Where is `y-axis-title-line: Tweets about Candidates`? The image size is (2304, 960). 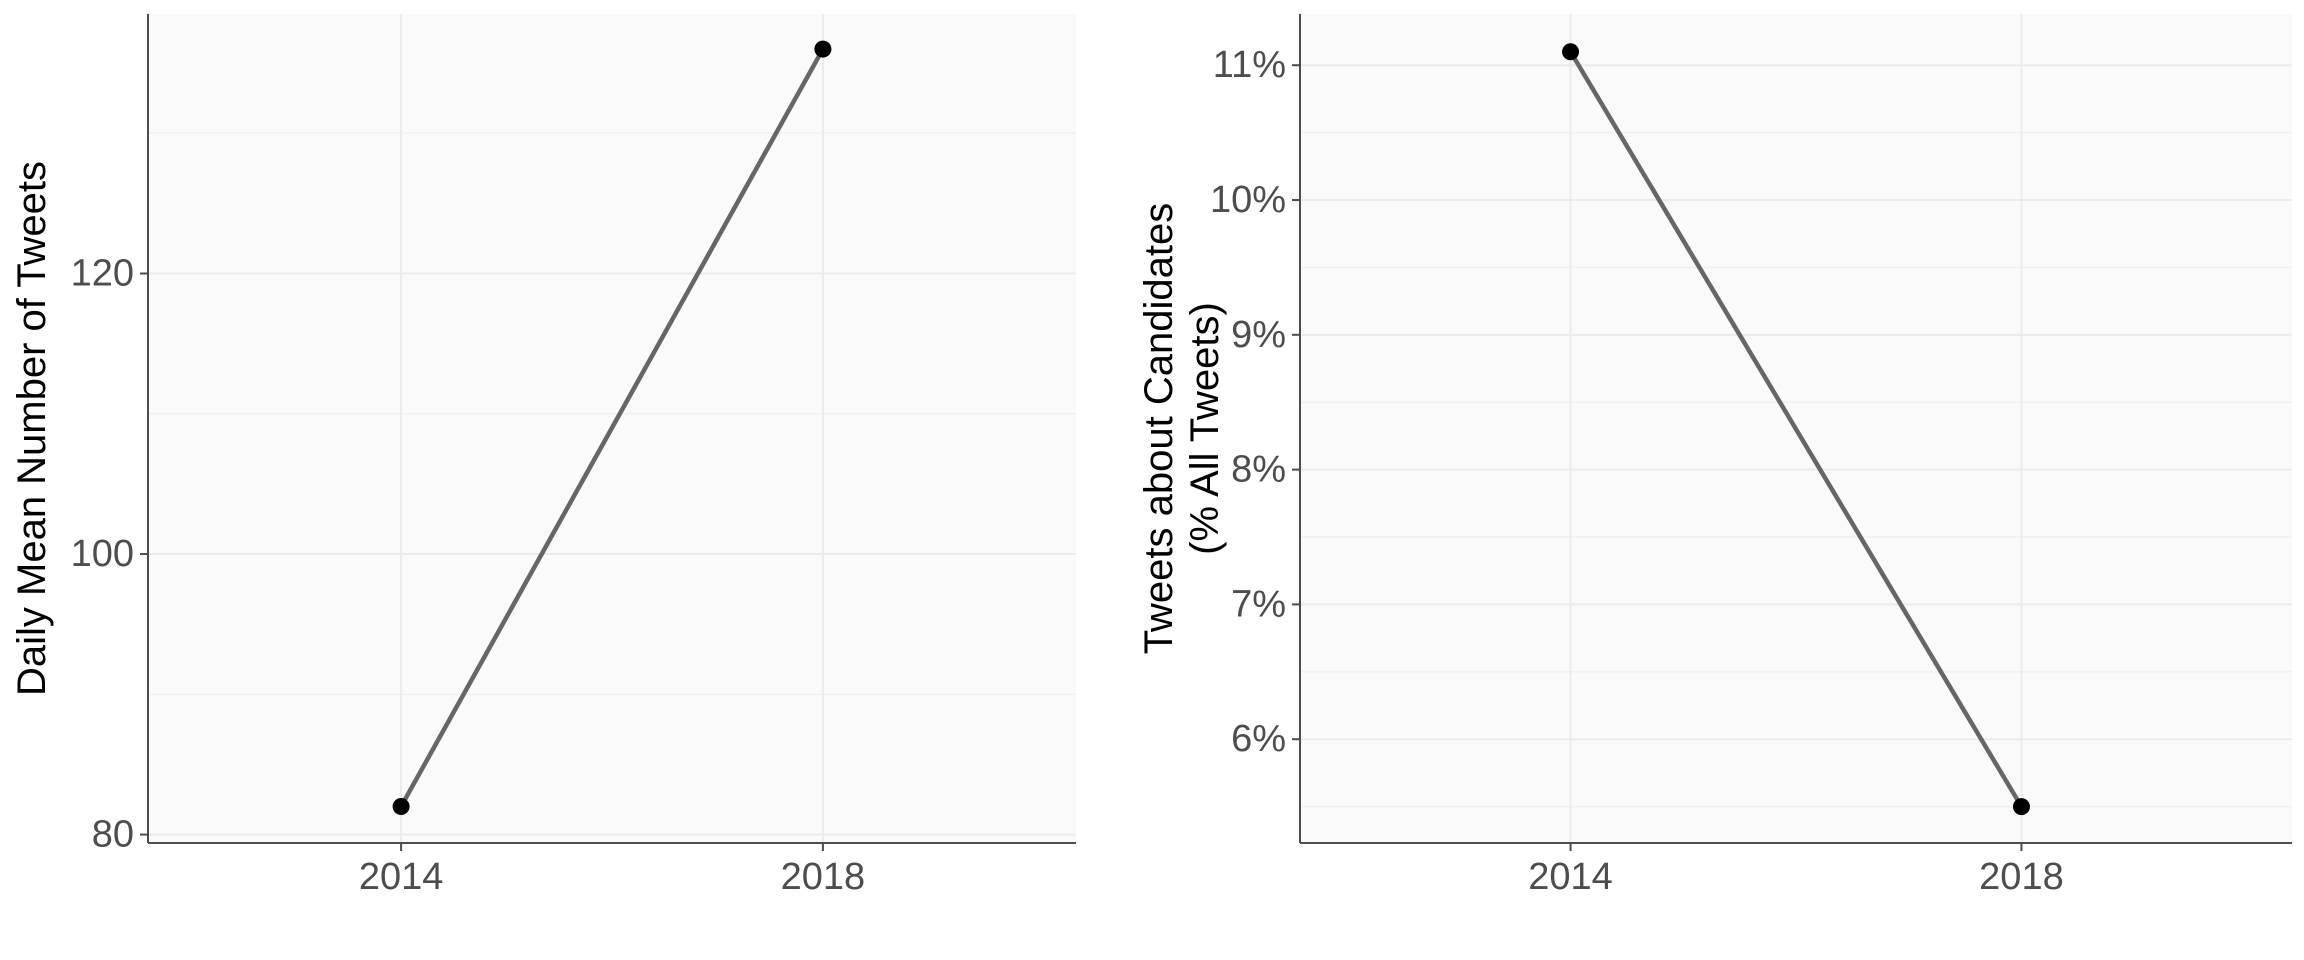 y-axis-title-line: Tweets about Candidates is located at coordinates (1159, 428).